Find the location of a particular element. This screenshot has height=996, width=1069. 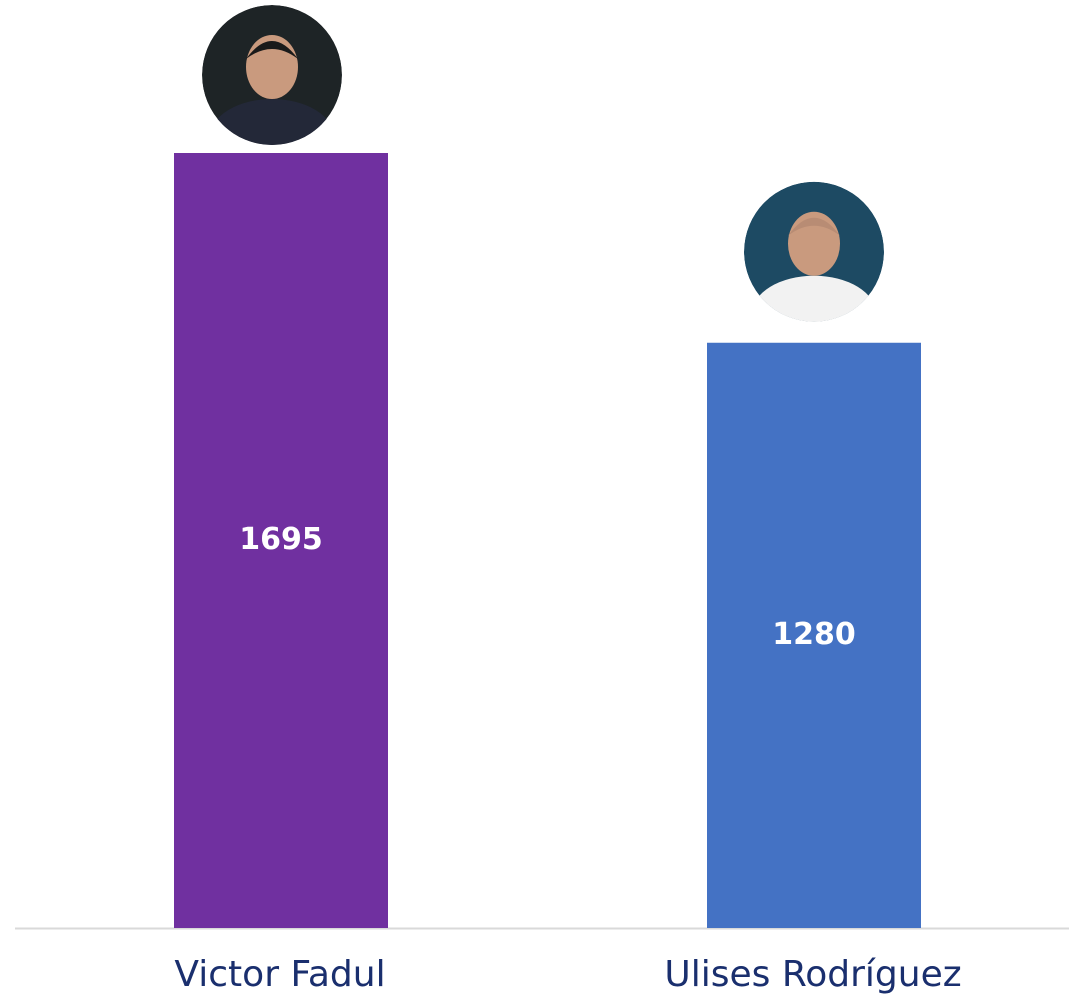

data-label: 1695 is located at coordinates (281, 539).